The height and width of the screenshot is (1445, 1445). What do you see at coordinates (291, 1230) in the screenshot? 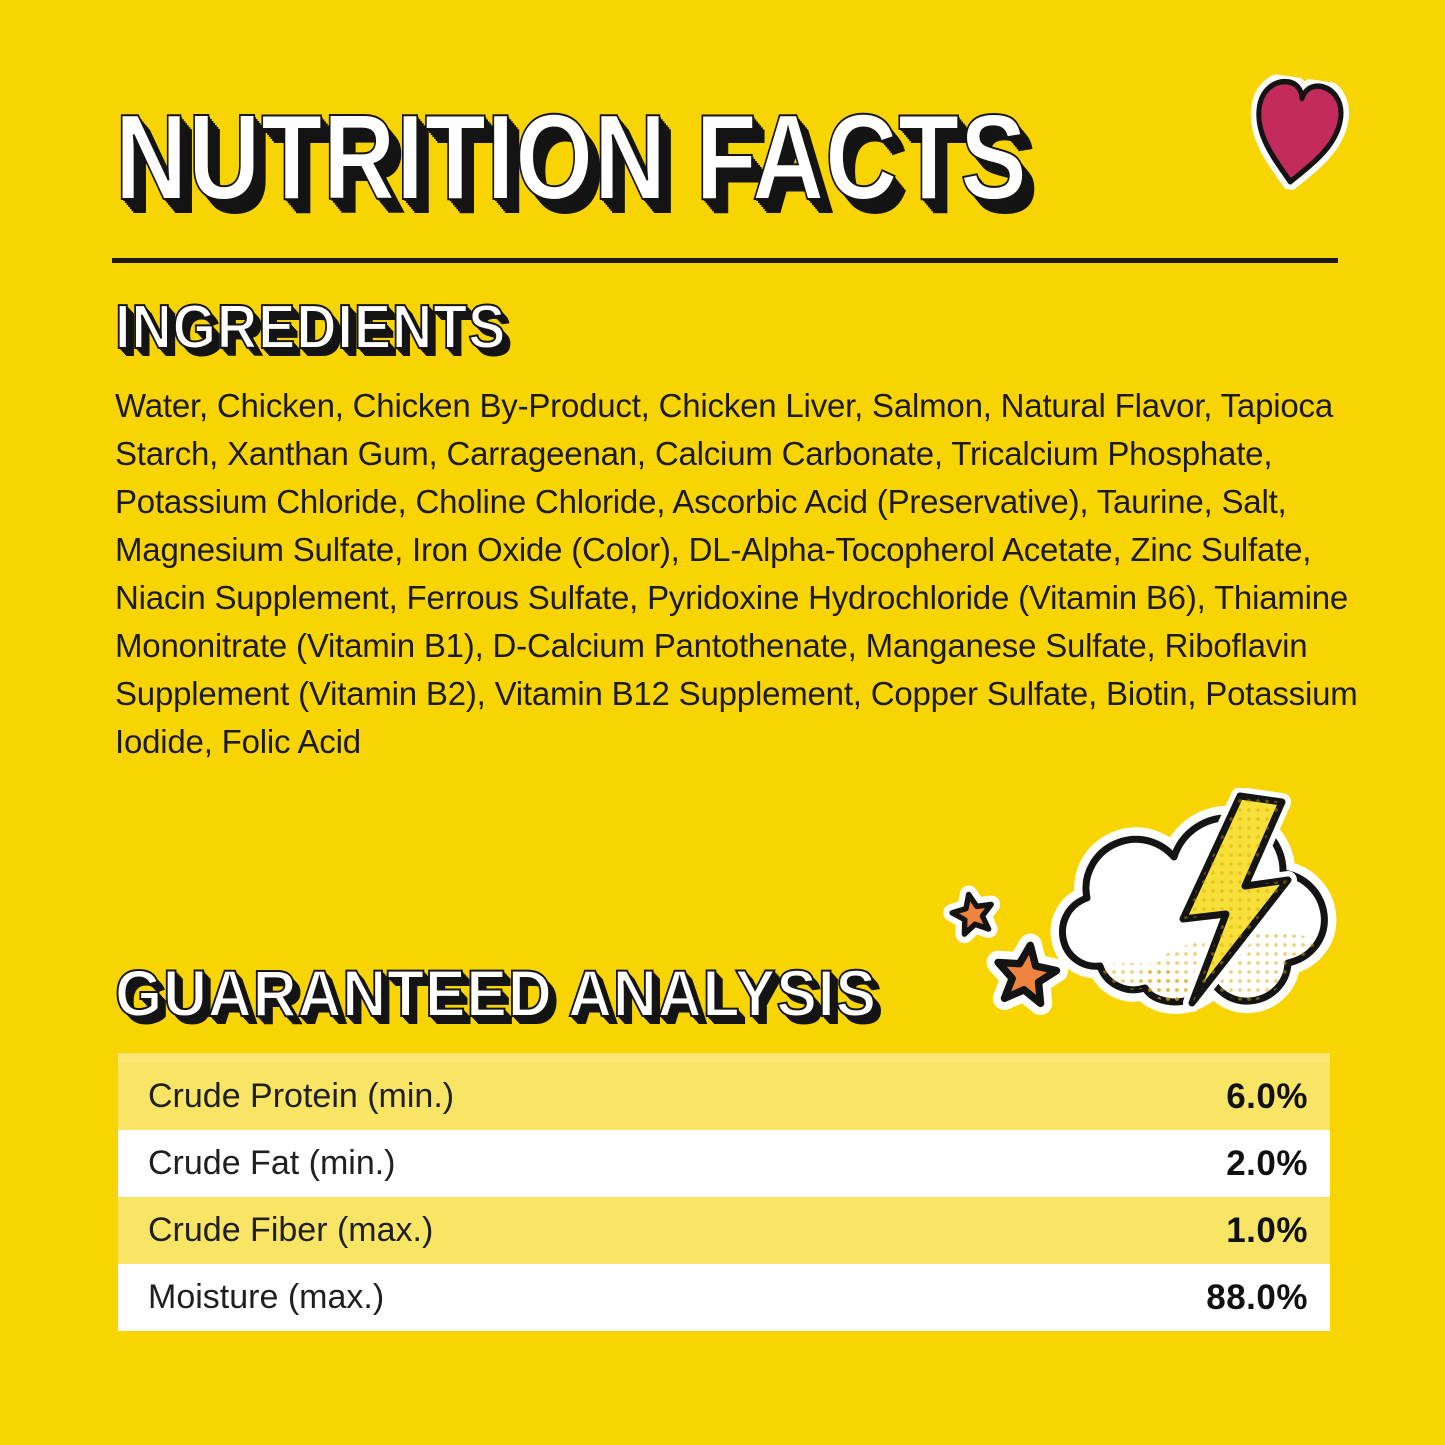
I see `row-label: Crude Fiber (max.)` at bounding box center [291, 1230].